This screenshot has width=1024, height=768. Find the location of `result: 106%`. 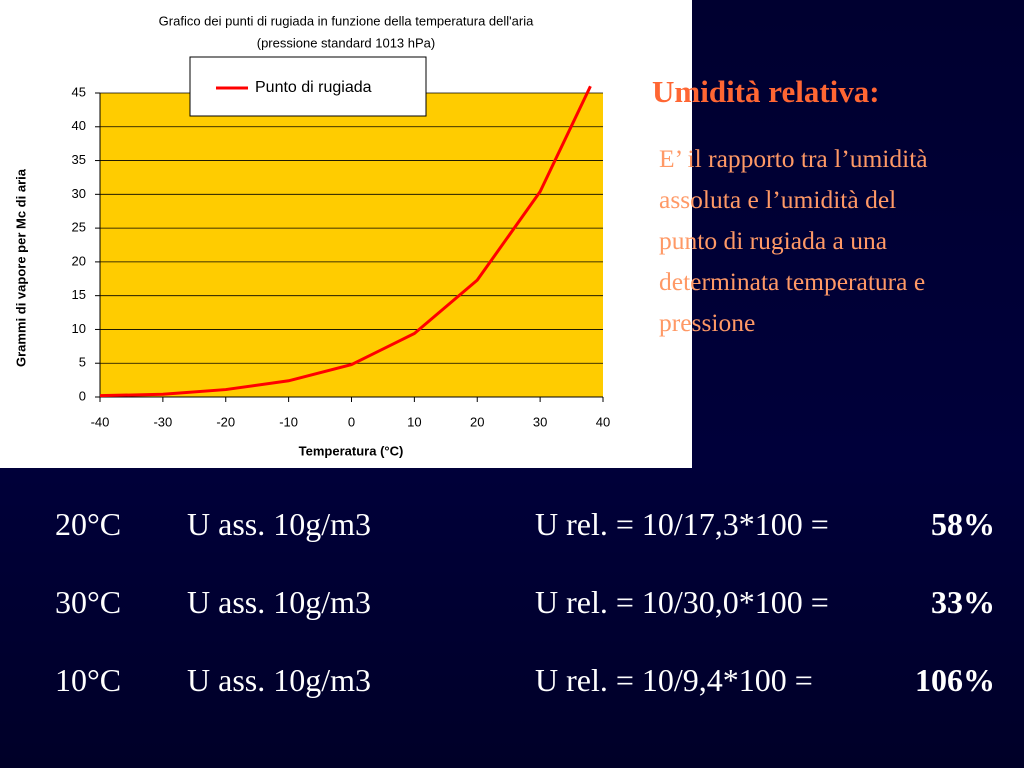

result: 106% is located at coordinates (955, 680).